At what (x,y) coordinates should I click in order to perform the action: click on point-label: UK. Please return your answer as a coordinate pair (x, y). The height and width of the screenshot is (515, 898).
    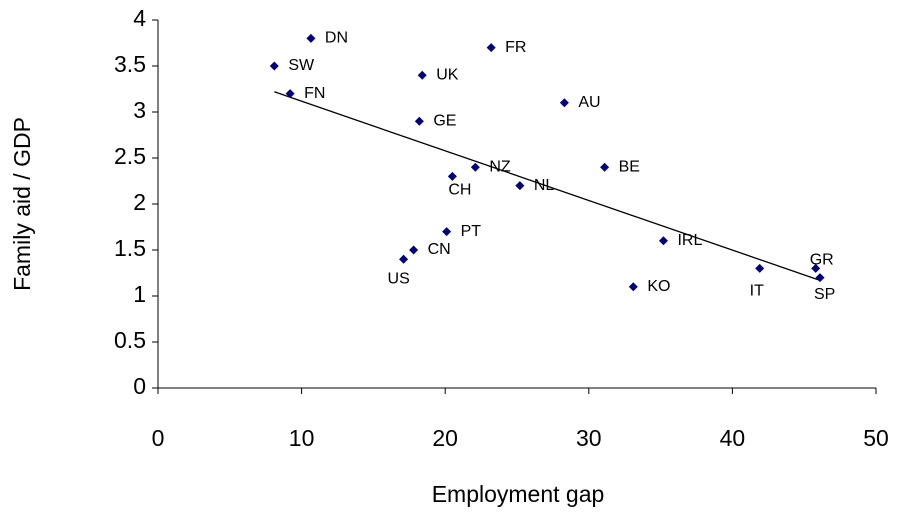
    Looking at the image, I should click on (447, 74).